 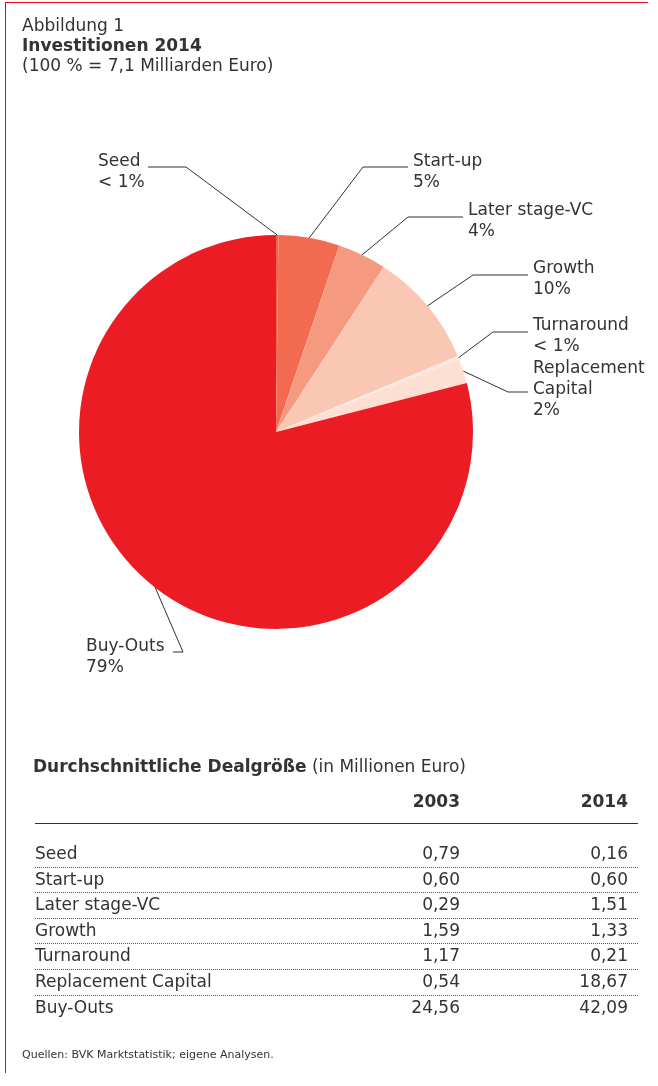 I want to click on slice-label: Replacement Capital, so click(x=589, y=377).